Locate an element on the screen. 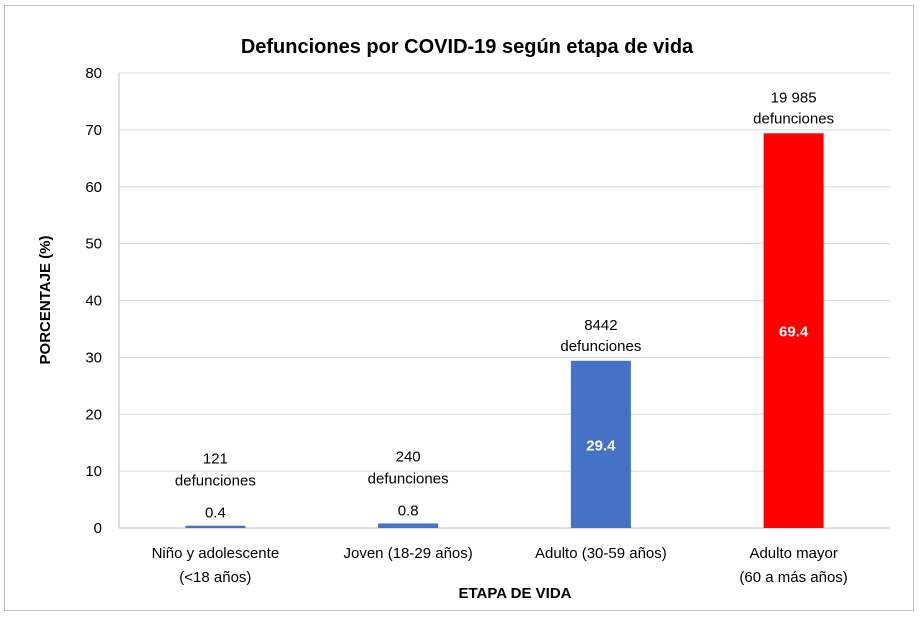 This screenshot has height=618, width=923. bar-value-label: 69.4 is located at coordinates (794, 332).